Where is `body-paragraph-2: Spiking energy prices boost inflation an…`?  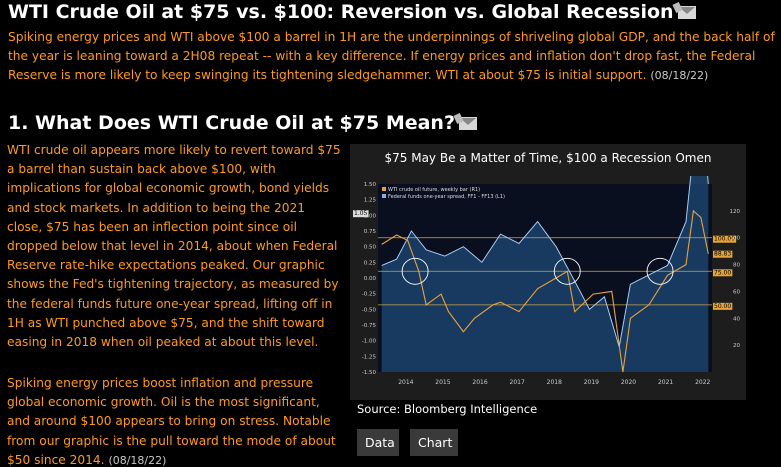 body-paragraph-2: Spiking energy prices boost inflation an… is located at coordinates (171, 421).